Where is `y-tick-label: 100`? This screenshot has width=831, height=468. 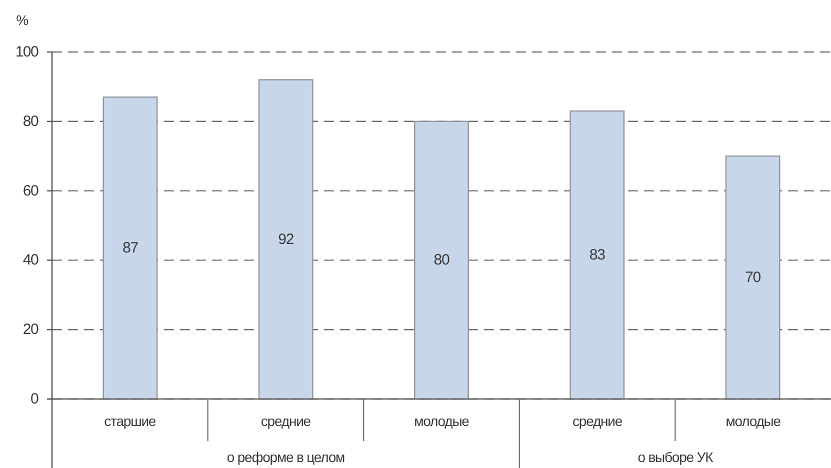 y-tick-label: 100 is located at coordinates (26, 52).